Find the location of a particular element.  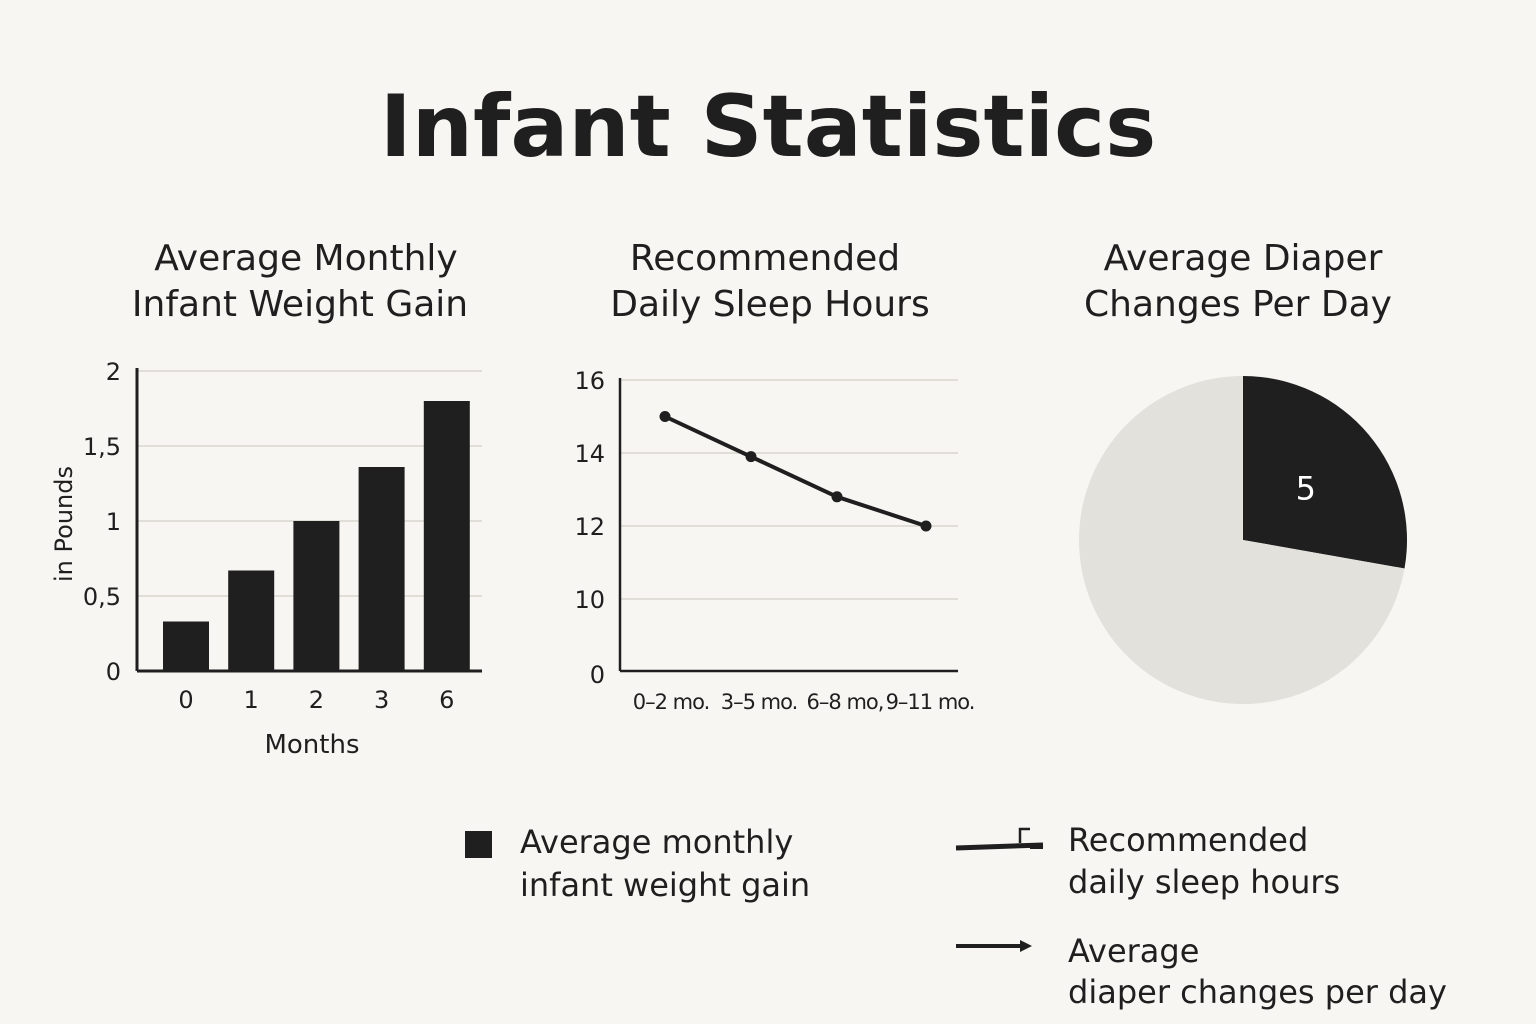

legend-diaper-line-2: diaper changes per day is located at coordinates (1257, 992).